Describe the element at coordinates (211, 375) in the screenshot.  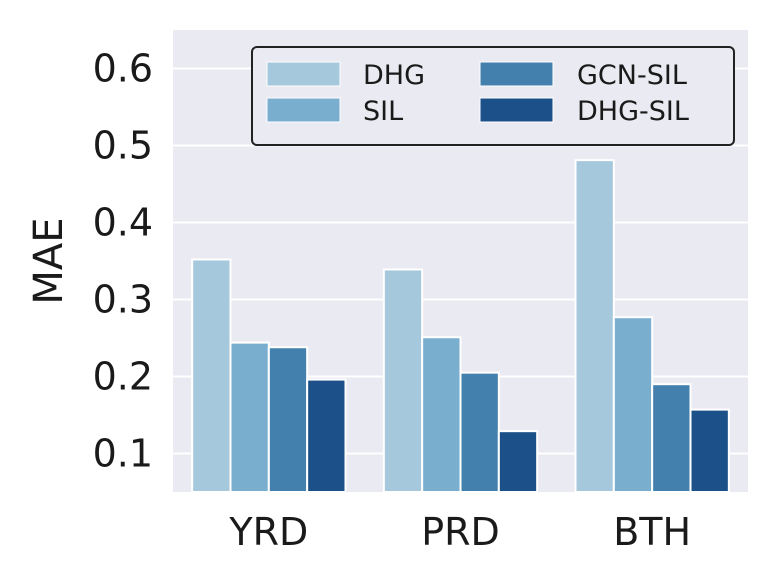
I see `bar-dhg-yrd` at that location.